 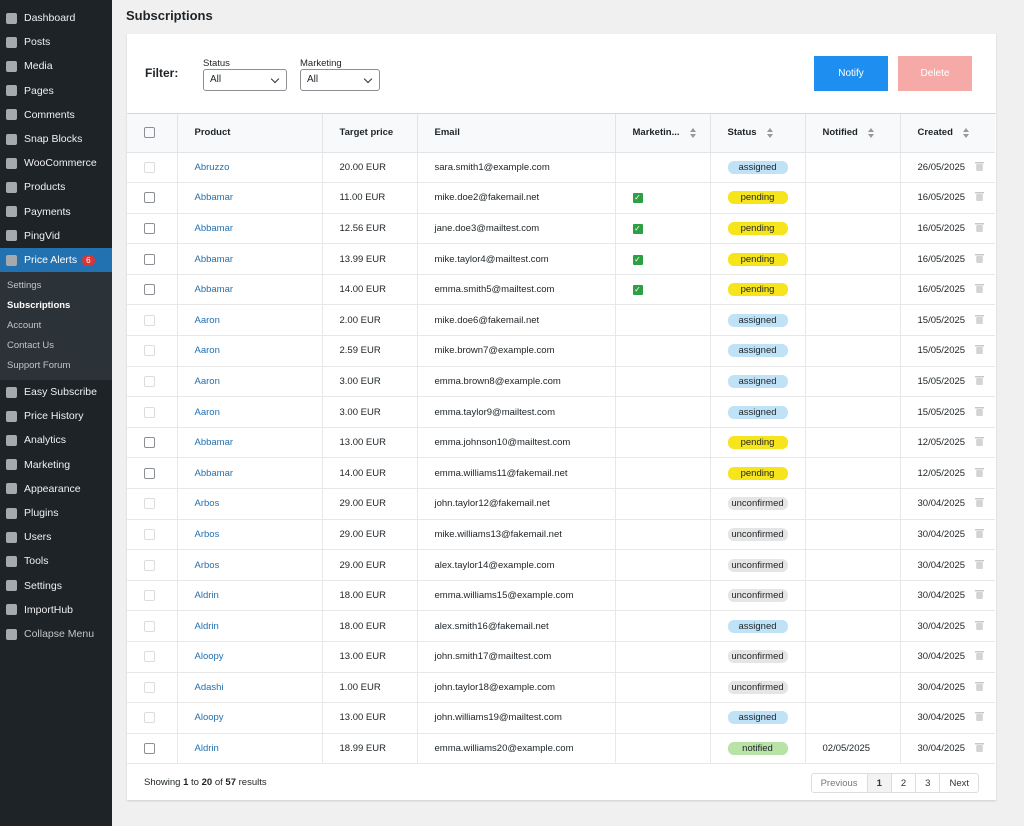 What do you see at coordinates (935, 73) in the screenshot?
I see `delete-button: Delete` at bounding box center [935, 73].